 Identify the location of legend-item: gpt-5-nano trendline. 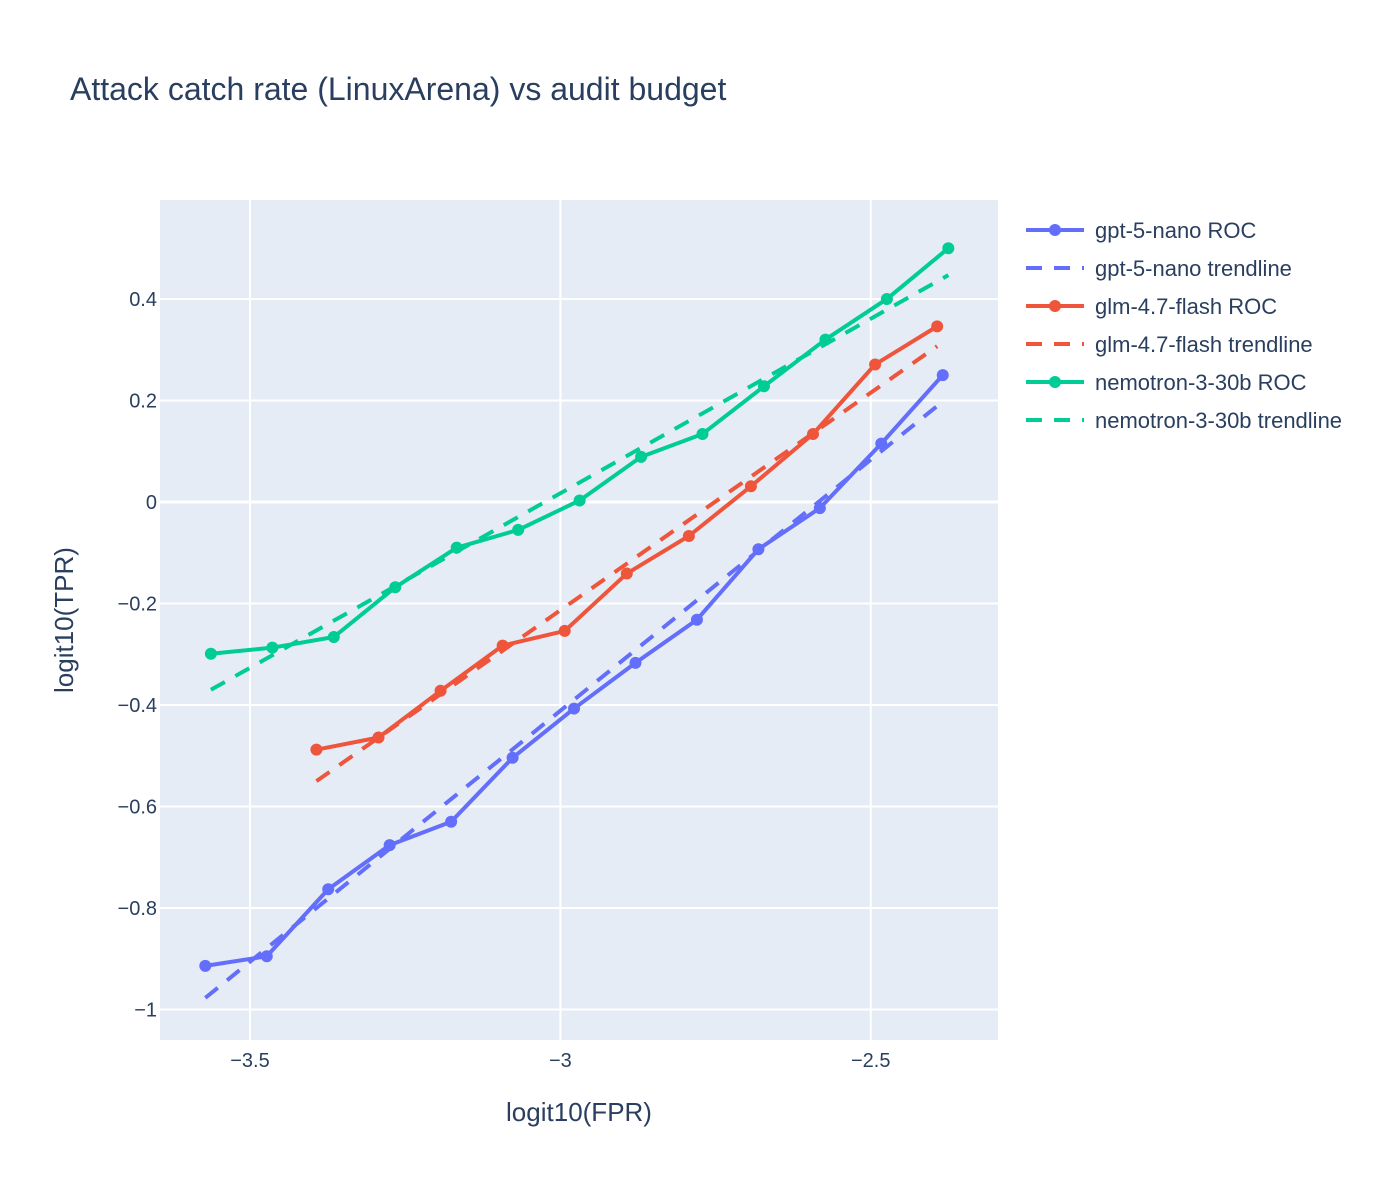
(1159, 268).